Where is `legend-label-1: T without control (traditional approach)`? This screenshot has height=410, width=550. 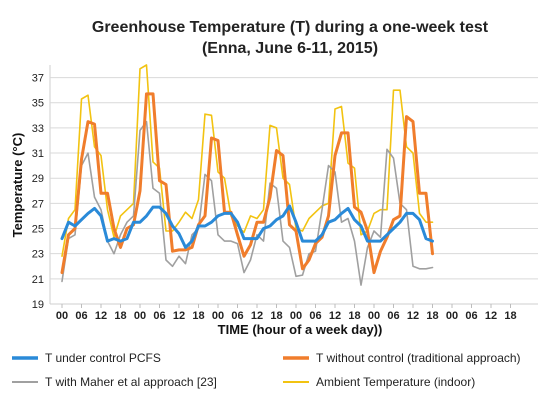
legend-label-1: T without control (traditional approach) is located at coordinates (418, 358).